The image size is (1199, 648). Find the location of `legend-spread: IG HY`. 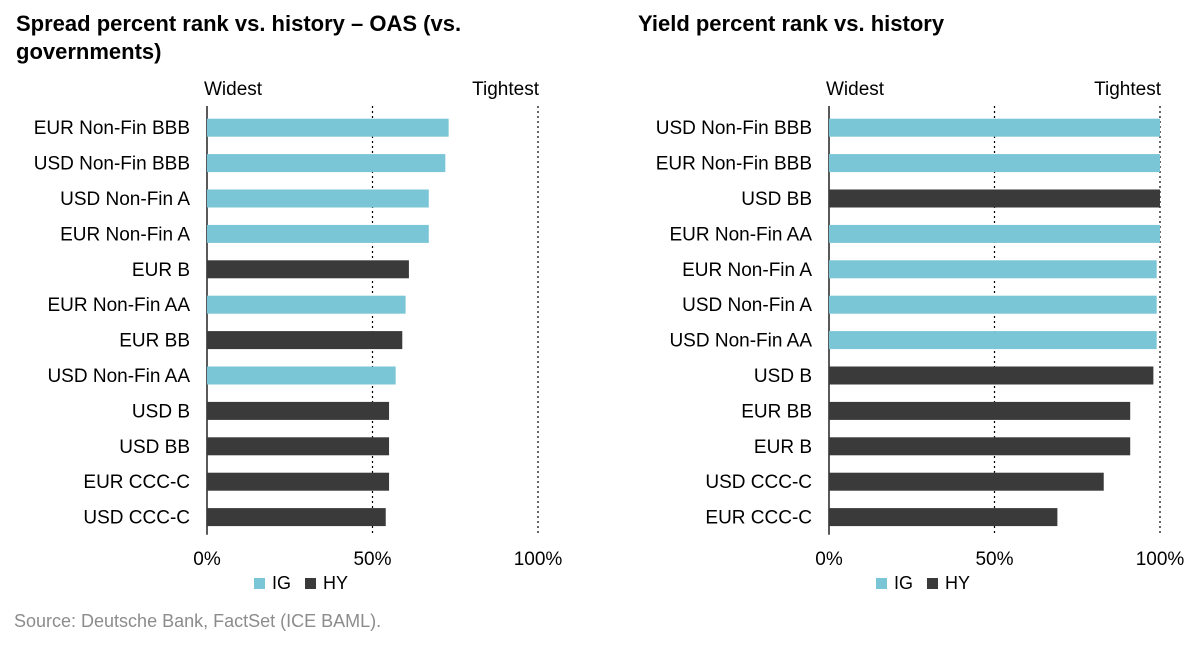

legend-spread: IG HY is located at coordinates (308, 583).